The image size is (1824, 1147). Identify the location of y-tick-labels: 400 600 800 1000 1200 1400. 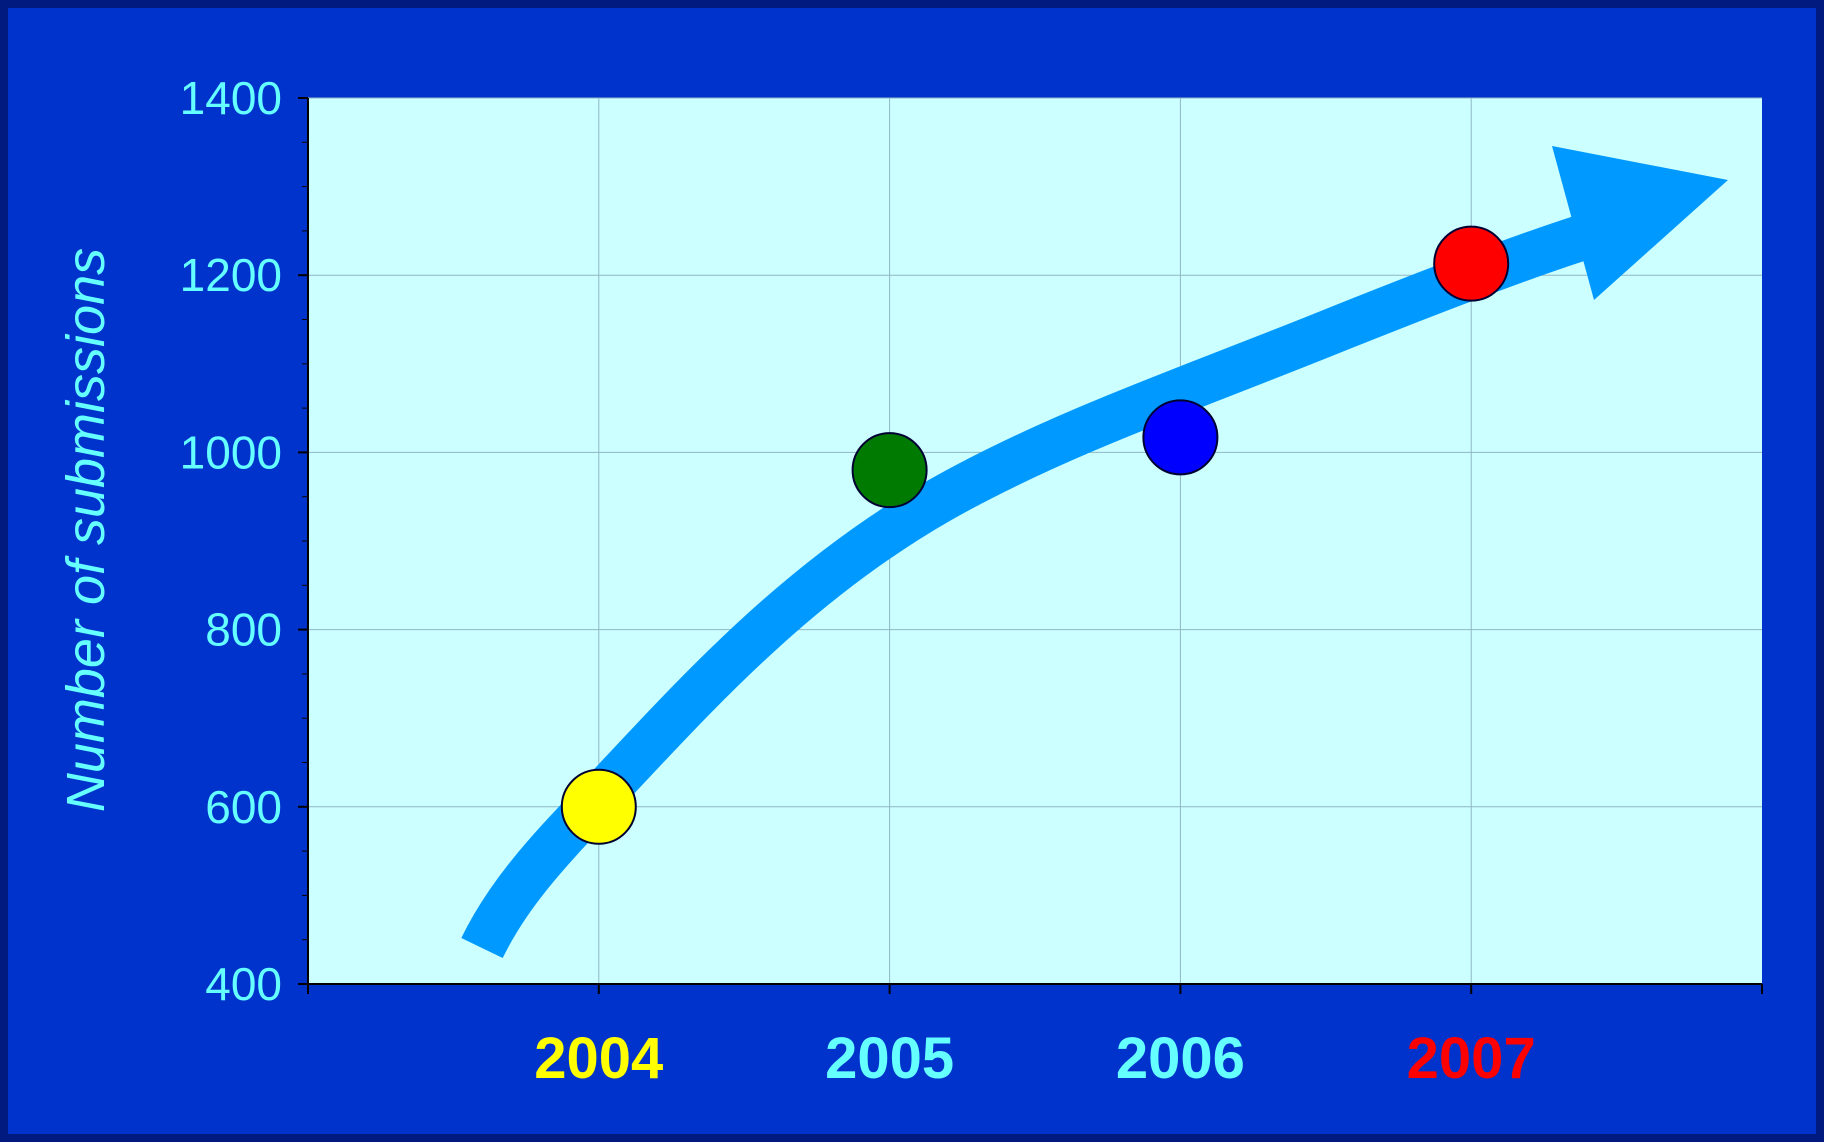
(231, 541).